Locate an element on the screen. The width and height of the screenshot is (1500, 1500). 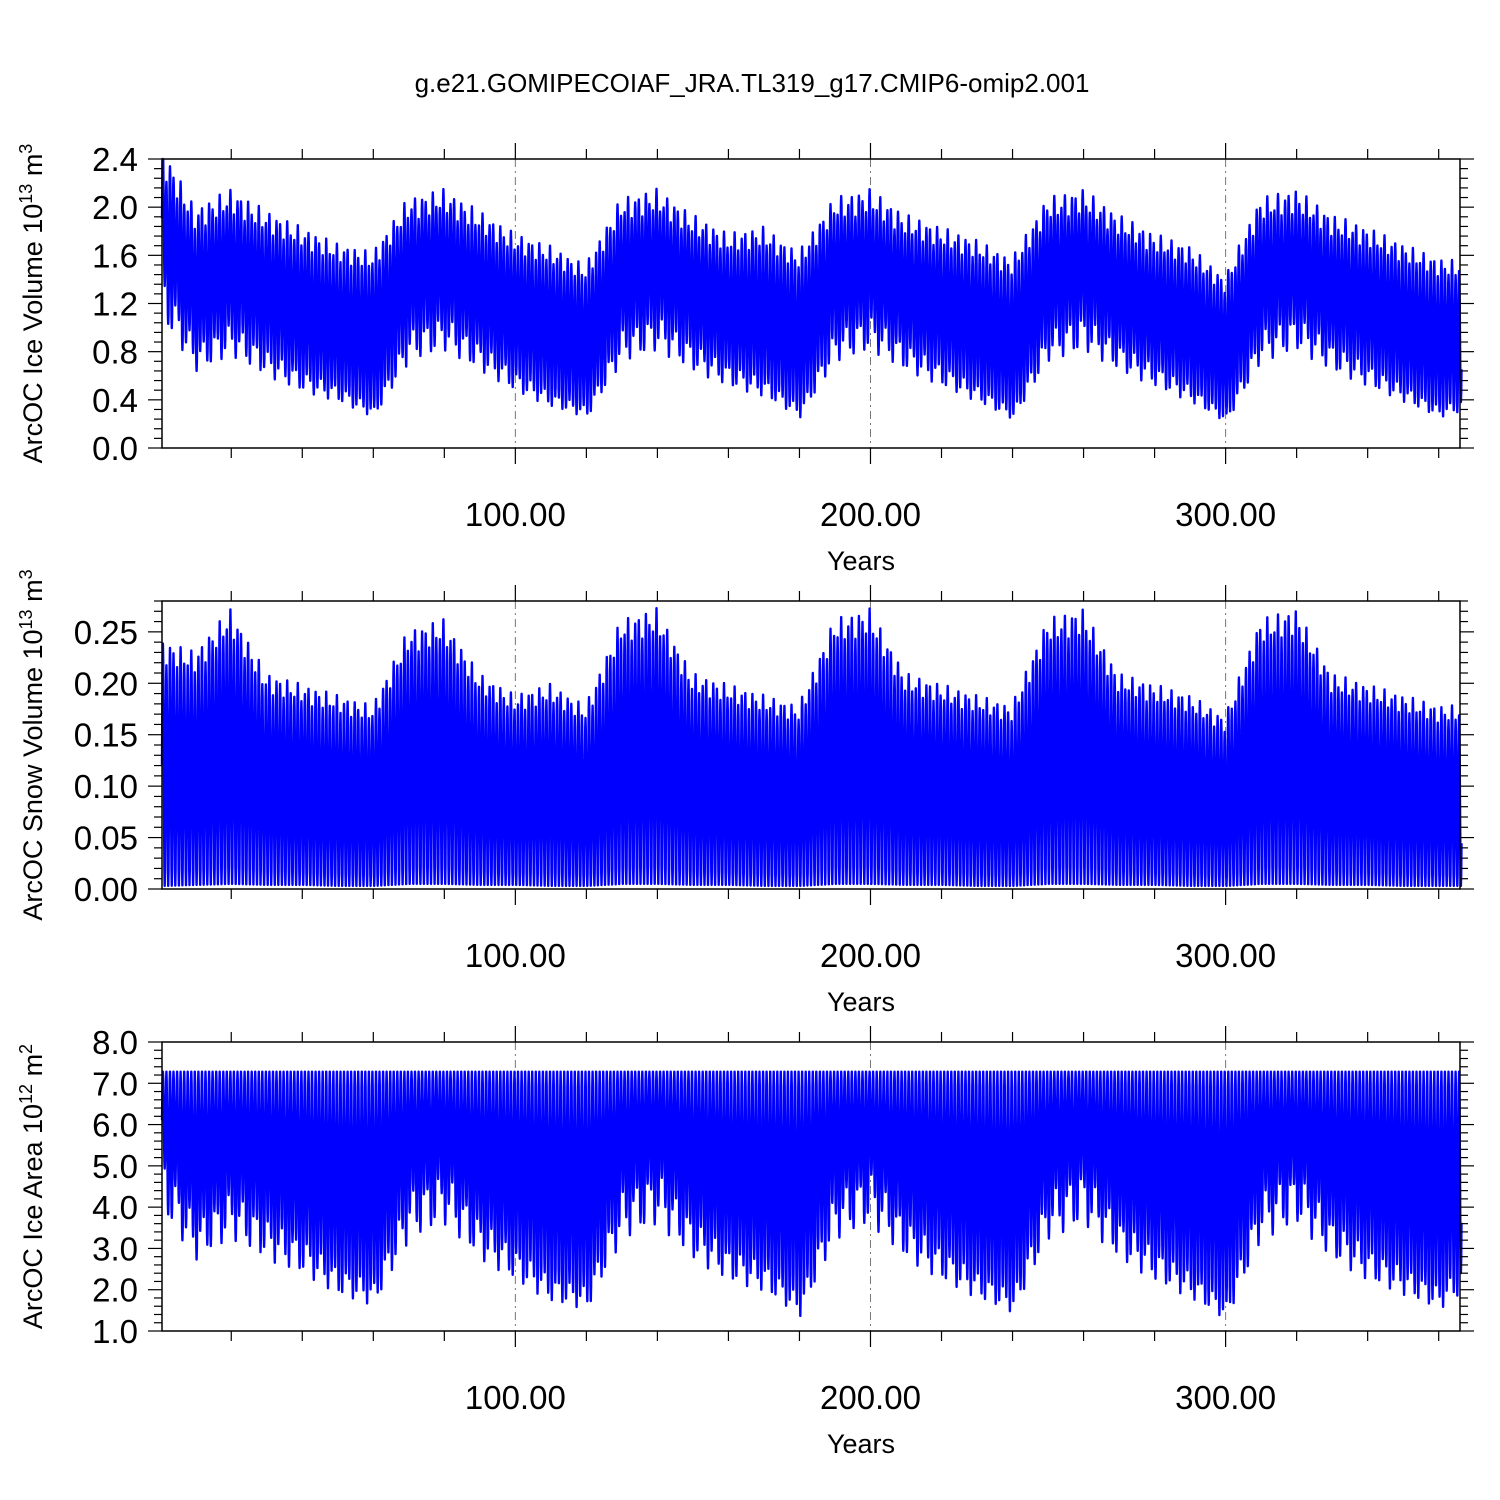
y-tick-label: 0.4 is located at coordinates (115, 400).